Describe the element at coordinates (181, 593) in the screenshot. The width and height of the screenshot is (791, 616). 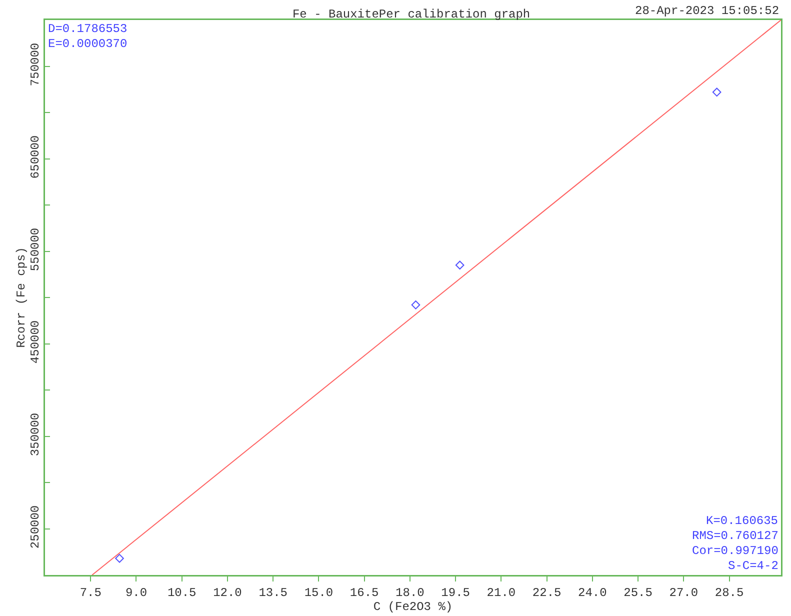
I see `x-tick-label: 10.5` at that location.